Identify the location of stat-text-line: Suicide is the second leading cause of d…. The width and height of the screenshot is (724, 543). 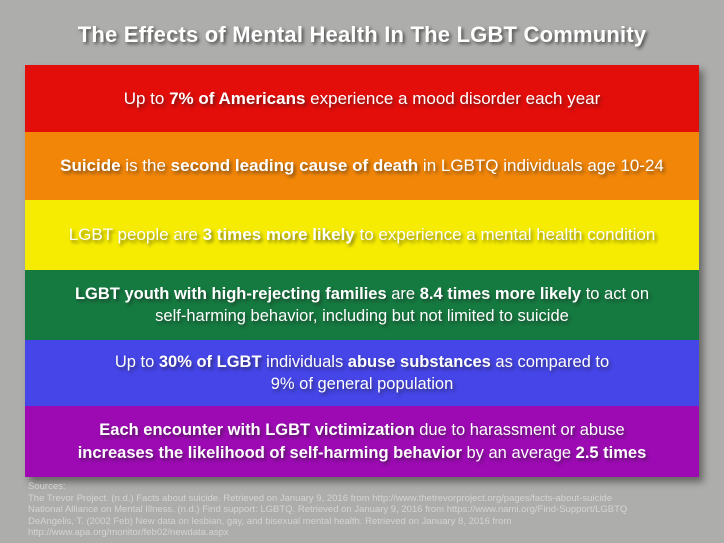
(362, 166).